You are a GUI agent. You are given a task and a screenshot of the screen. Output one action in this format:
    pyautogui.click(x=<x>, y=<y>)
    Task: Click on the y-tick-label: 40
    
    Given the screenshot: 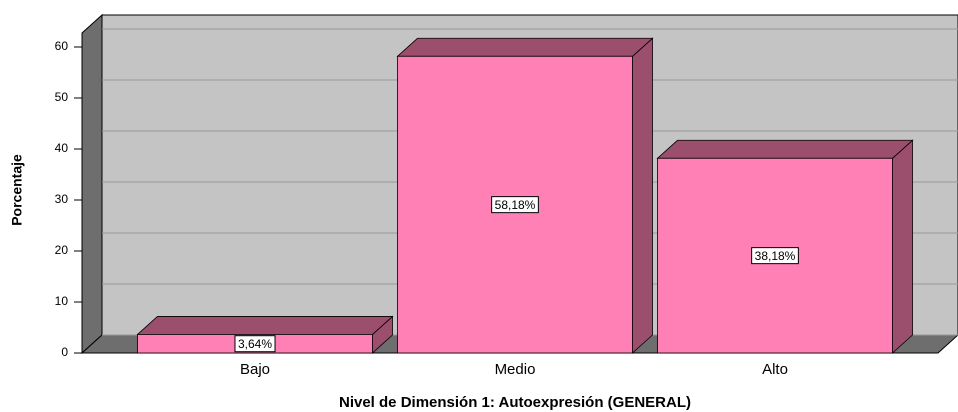 What is the action you would take?
    pyautogui.click(x=62, y=148)
    